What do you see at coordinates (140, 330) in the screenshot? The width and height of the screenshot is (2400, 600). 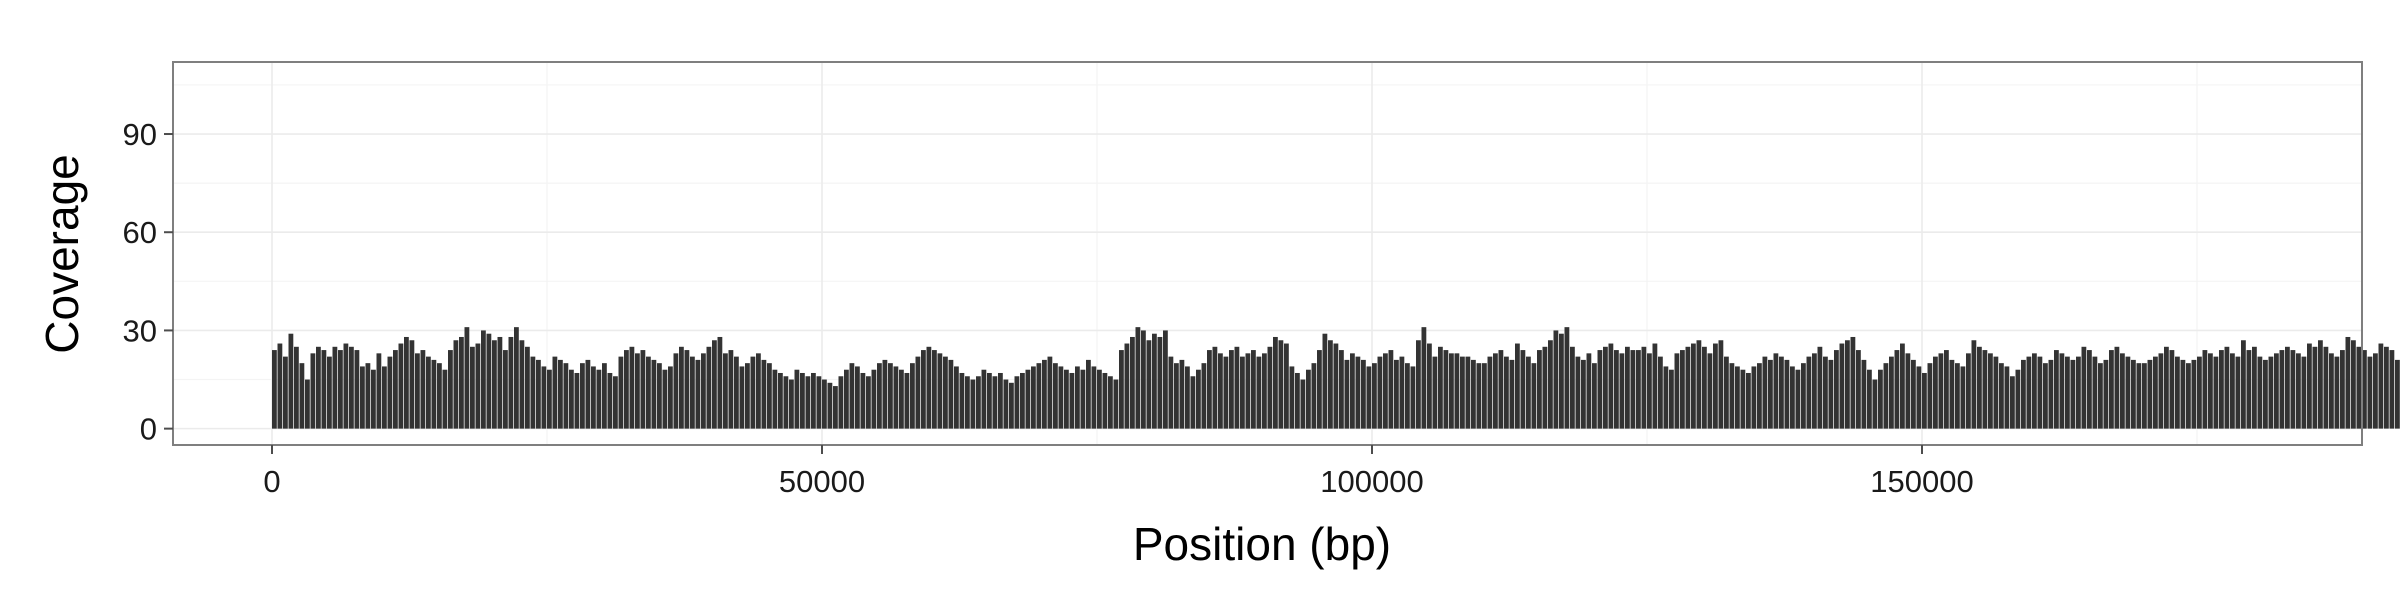 I see `y-tick-label: 30` at bounding box center [140, 330].